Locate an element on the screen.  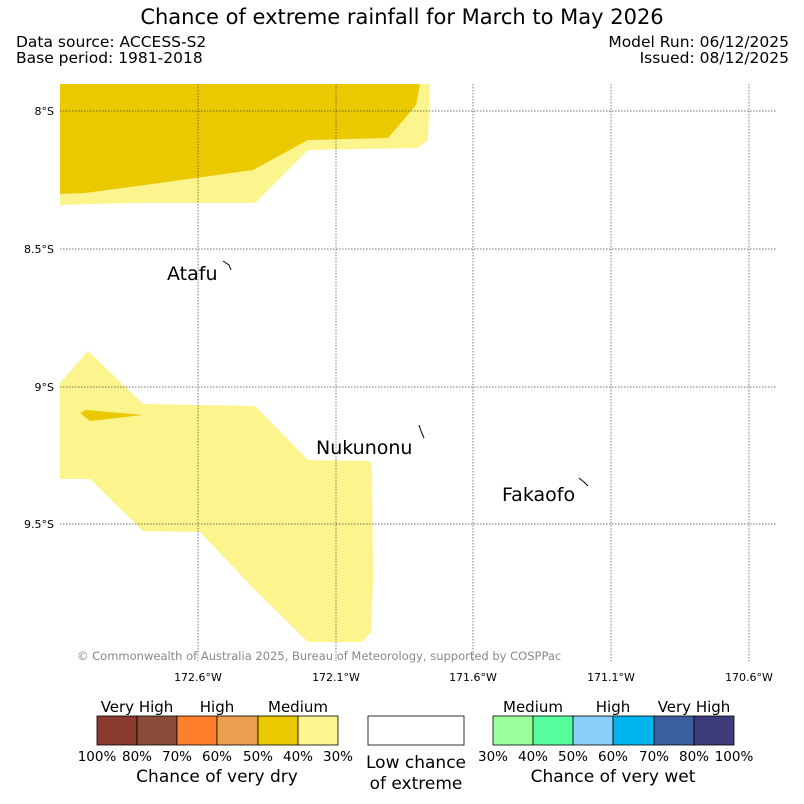
legend-dry-medium: Medium is located at coordinates (298, 707).